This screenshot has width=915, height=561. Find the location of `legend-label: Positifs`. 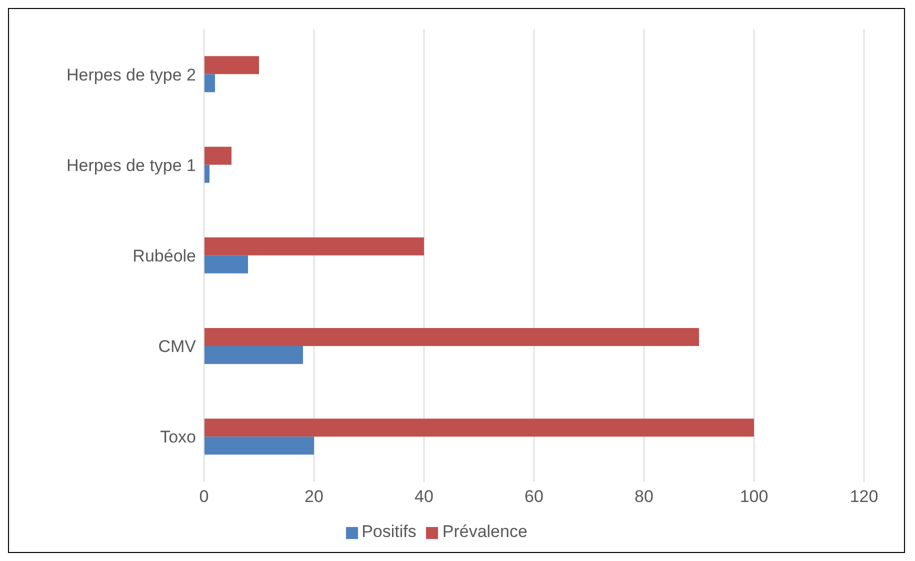

legend-label: Positifs is located at coordinates (389, 531).